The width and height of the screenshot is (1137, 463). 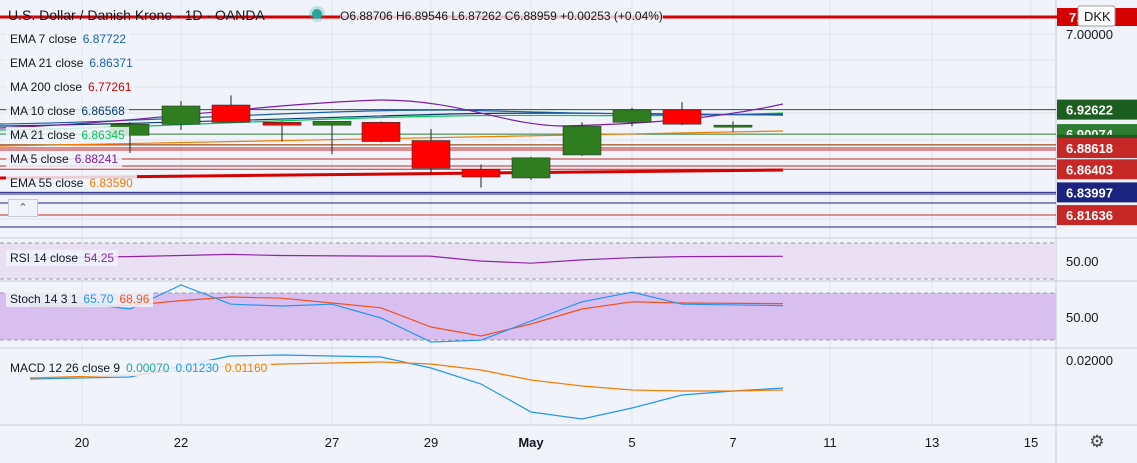 What do you see at coordinates (111, 183) in the screenshot?
I see `legend-value: 6.83590` at bounding box center [111, 183].